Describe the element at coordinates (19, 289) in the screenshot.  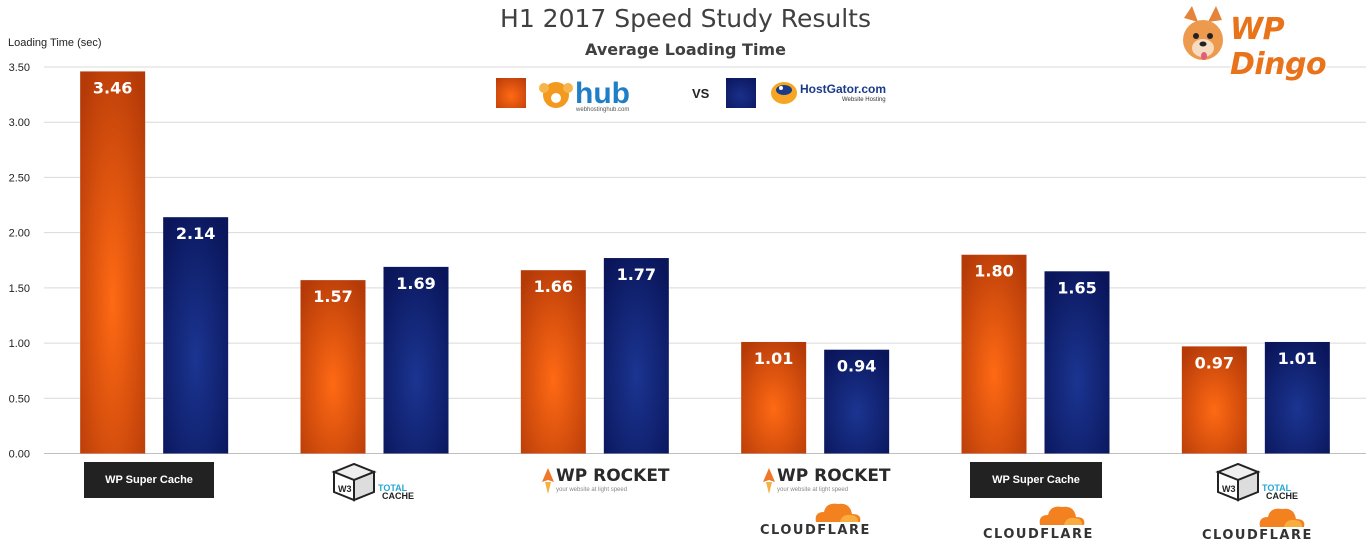
I see `y-tick-label: 1.50` at that location.